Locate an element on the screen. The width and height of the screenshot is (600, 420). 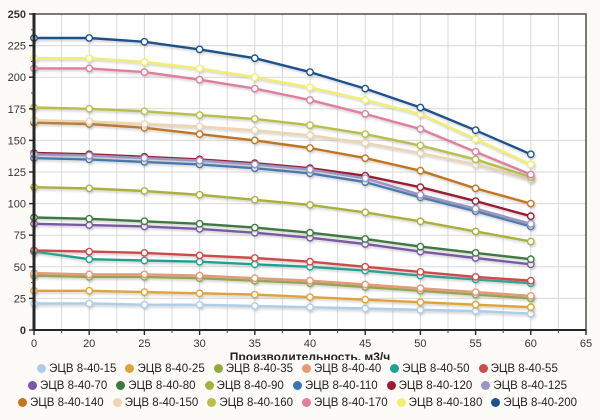
x-axis-label-50: 50 is located at coordinates (420, 344).